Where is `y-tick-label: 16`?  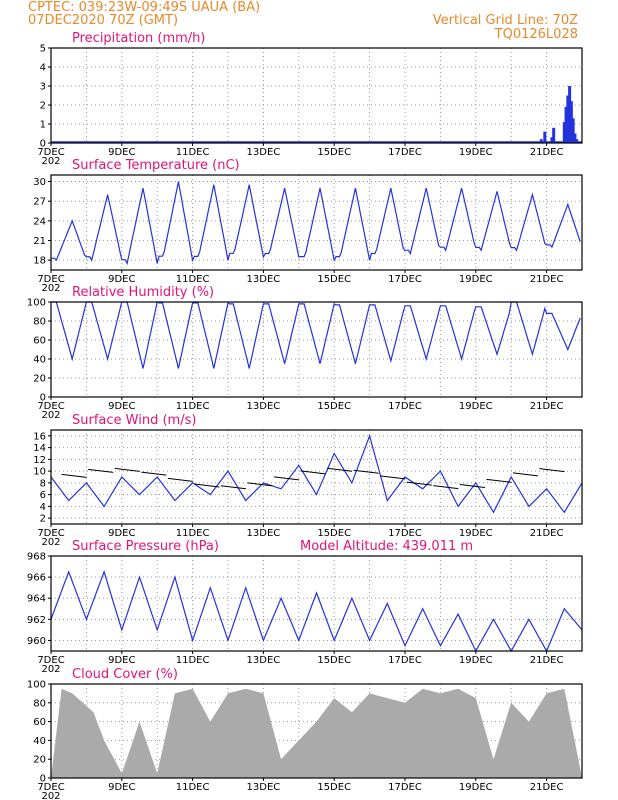
y-tick-label: 16 is located at coordinates (39, 436).